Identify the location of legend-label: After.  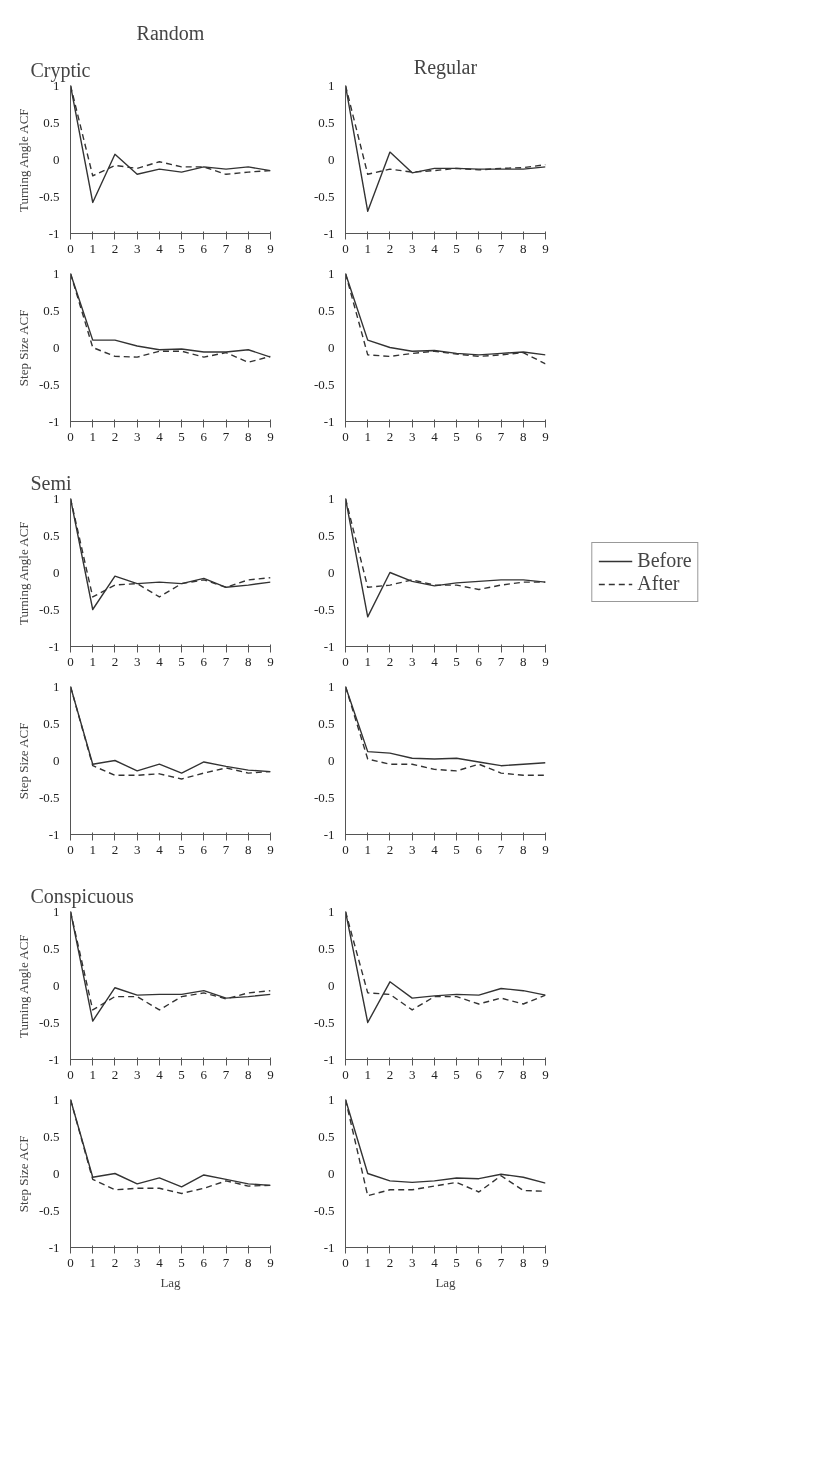
(658, 583).